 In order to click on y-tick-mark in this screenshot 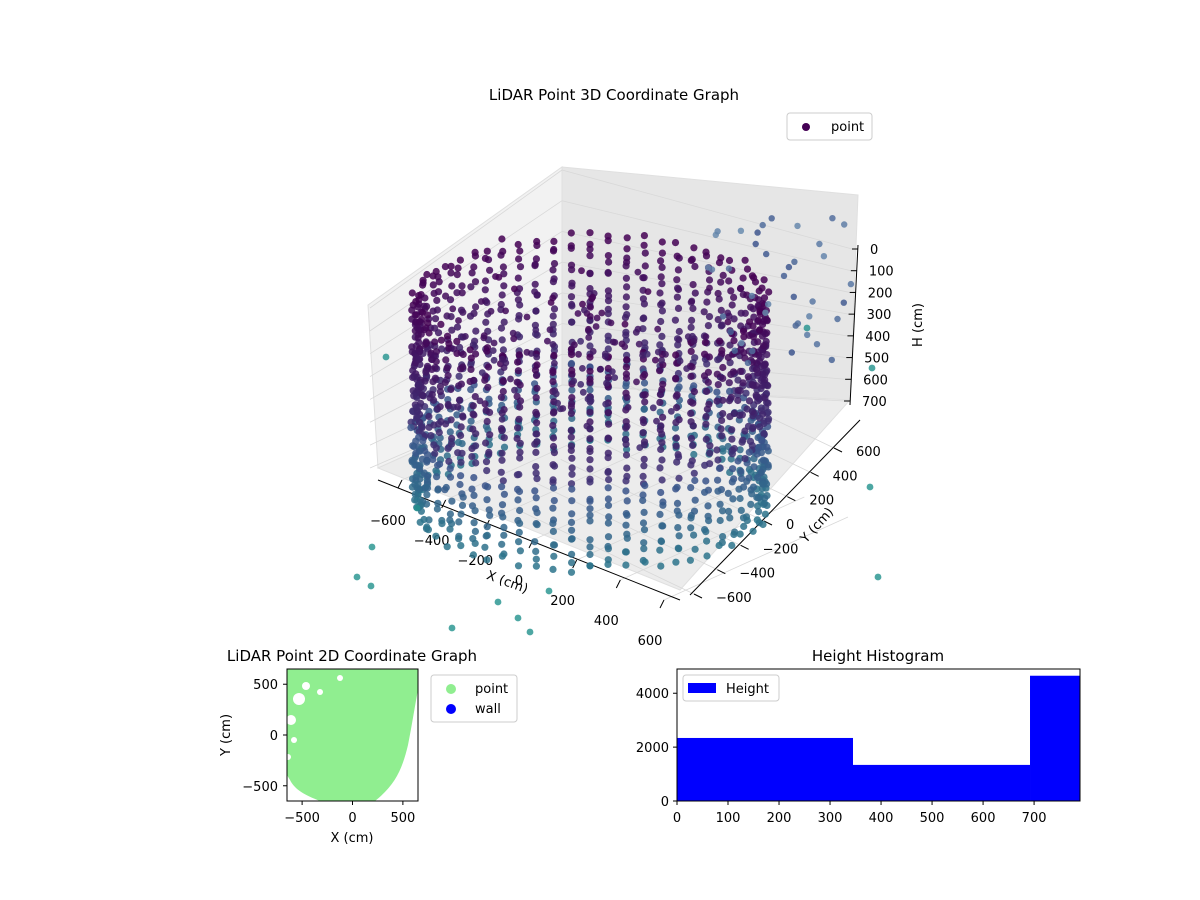, I will do `click(698, 596)`.